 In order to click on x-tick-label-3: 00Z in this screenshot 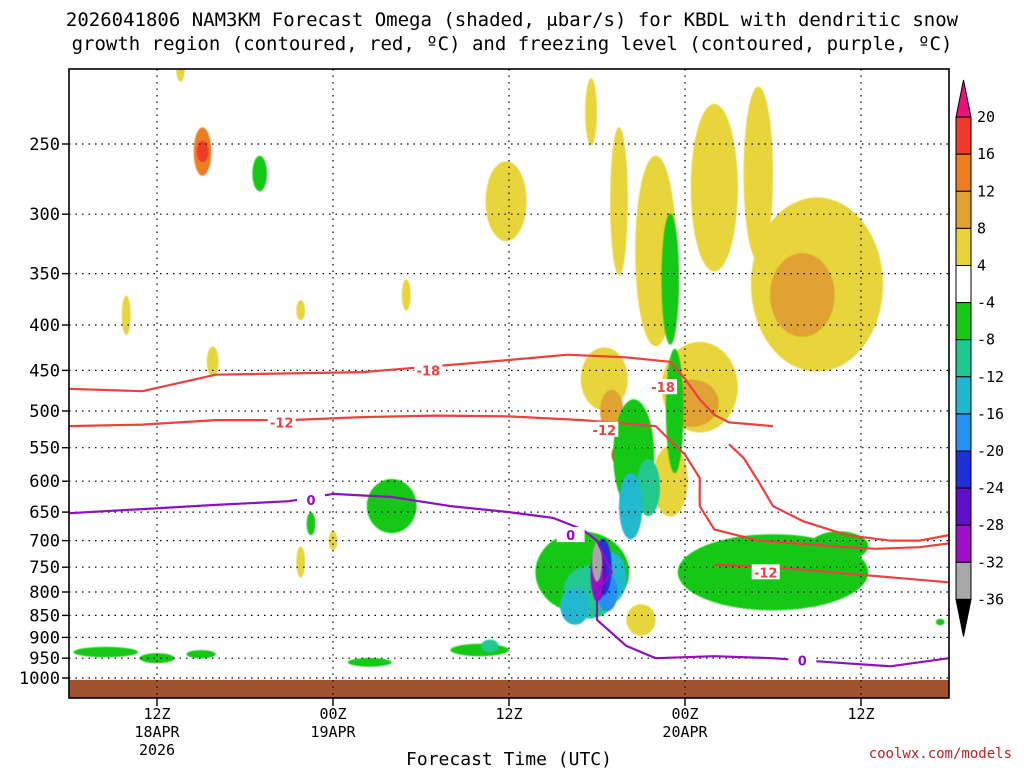, I will do `click(684, 714)`.